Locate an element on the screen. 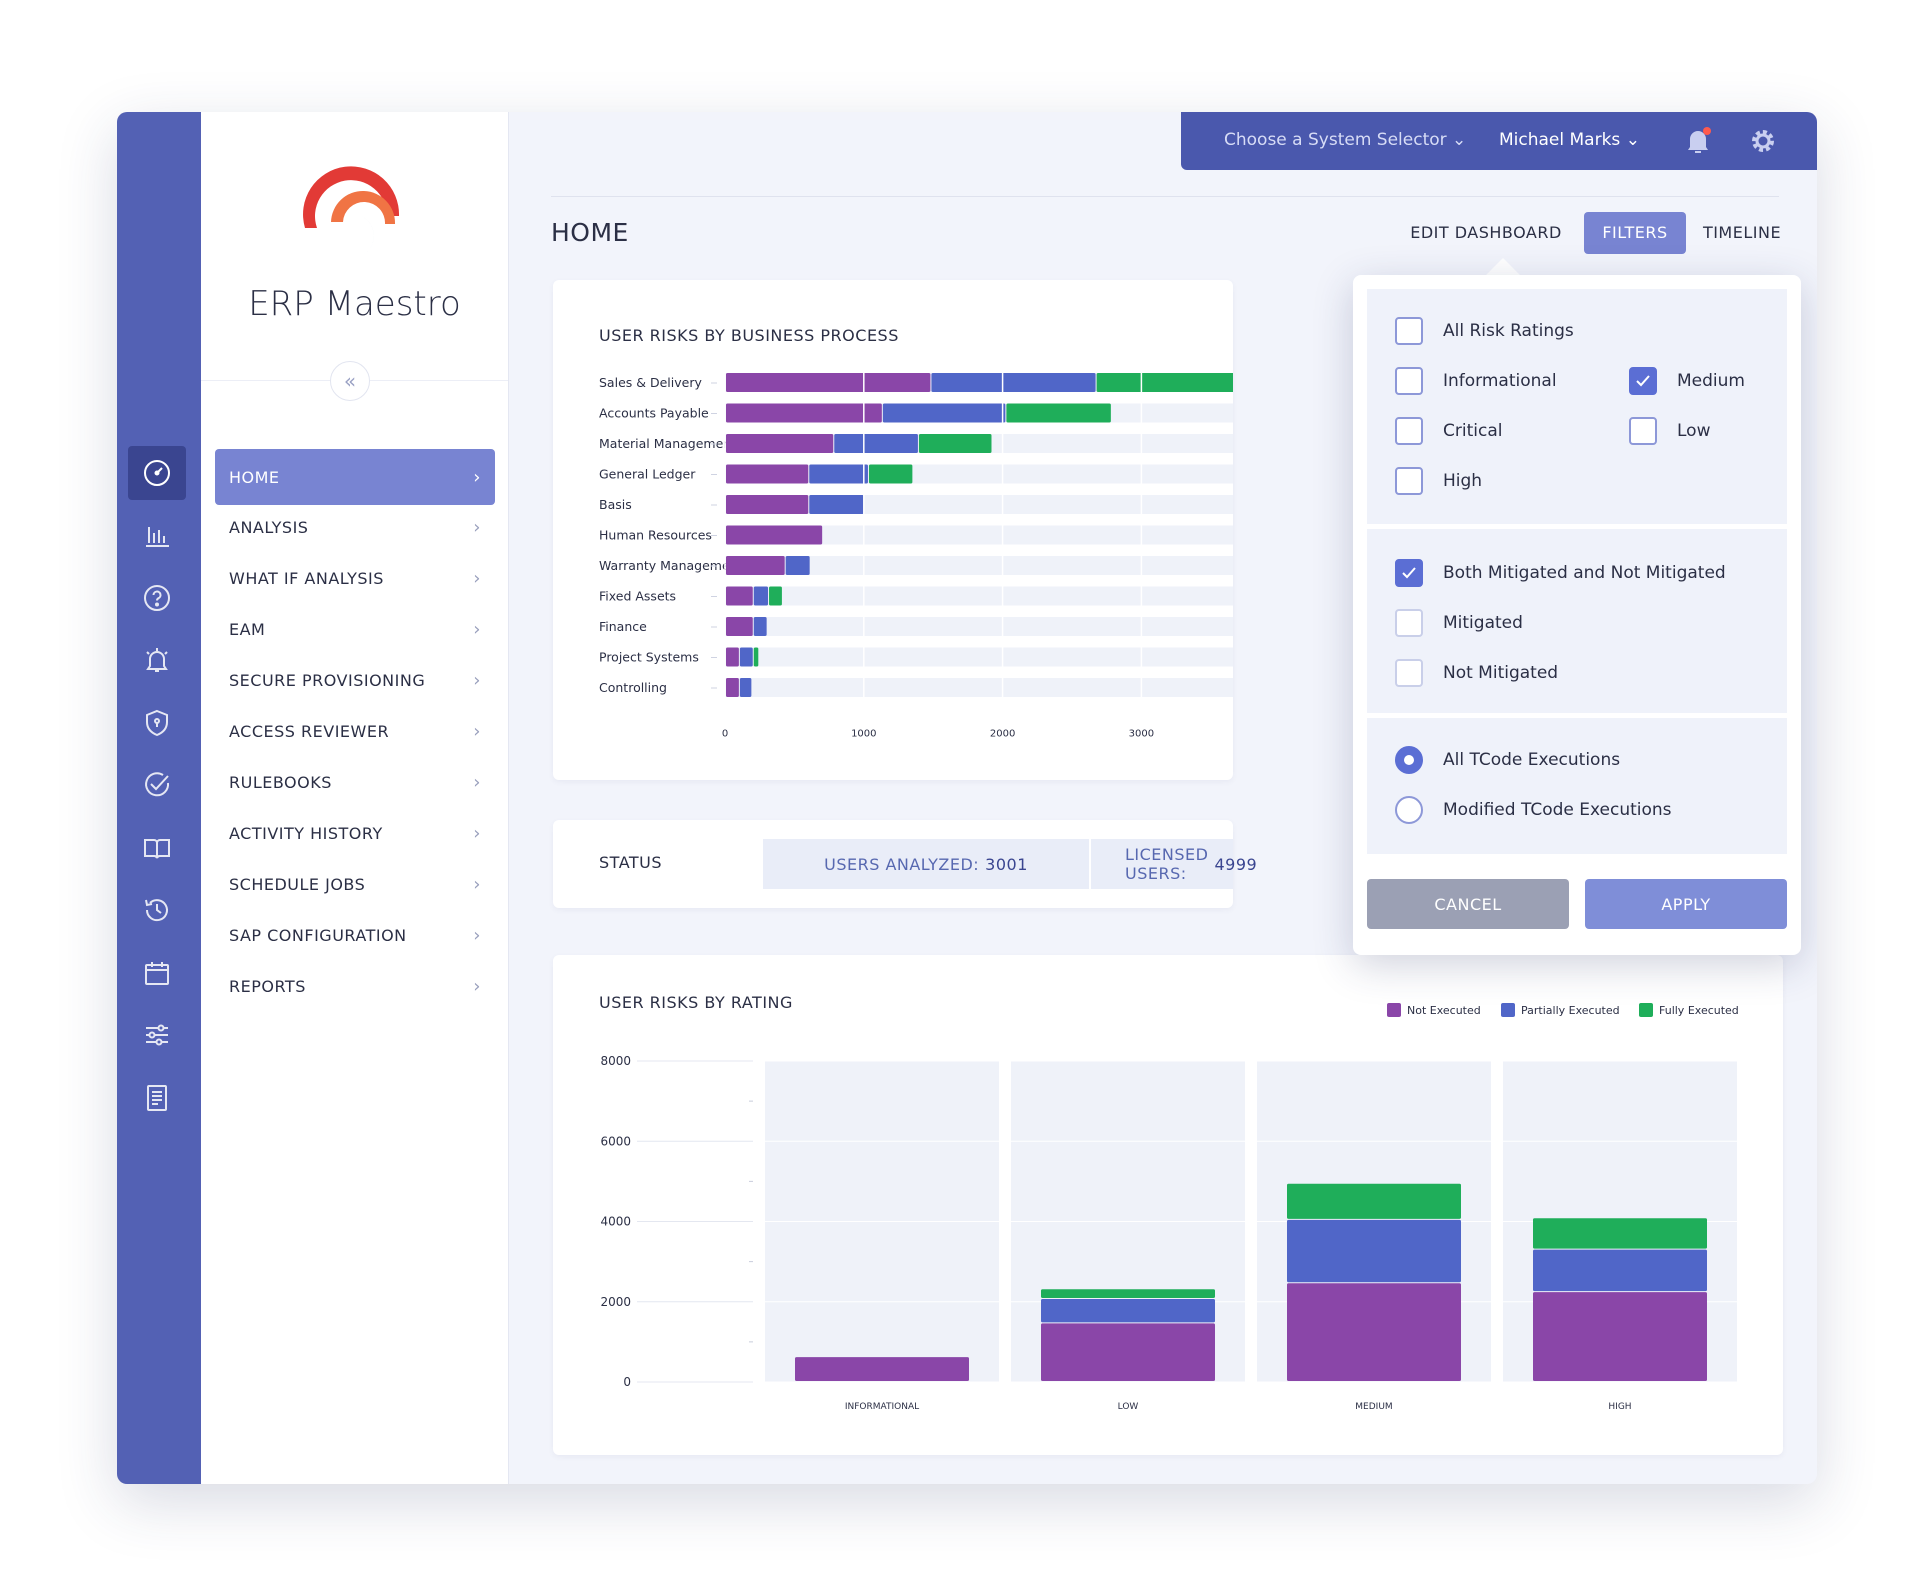 The image size is (1920, 1592). history-icon is located at coordinates (157, 910).